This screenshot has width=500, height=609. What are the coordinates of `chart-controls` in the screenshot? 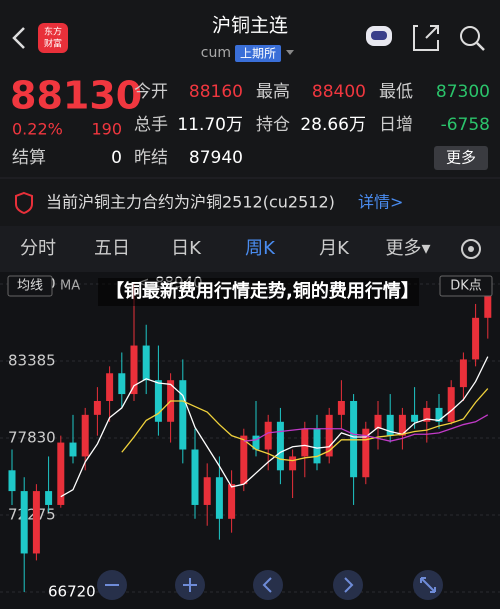 It's located at (270, 585).